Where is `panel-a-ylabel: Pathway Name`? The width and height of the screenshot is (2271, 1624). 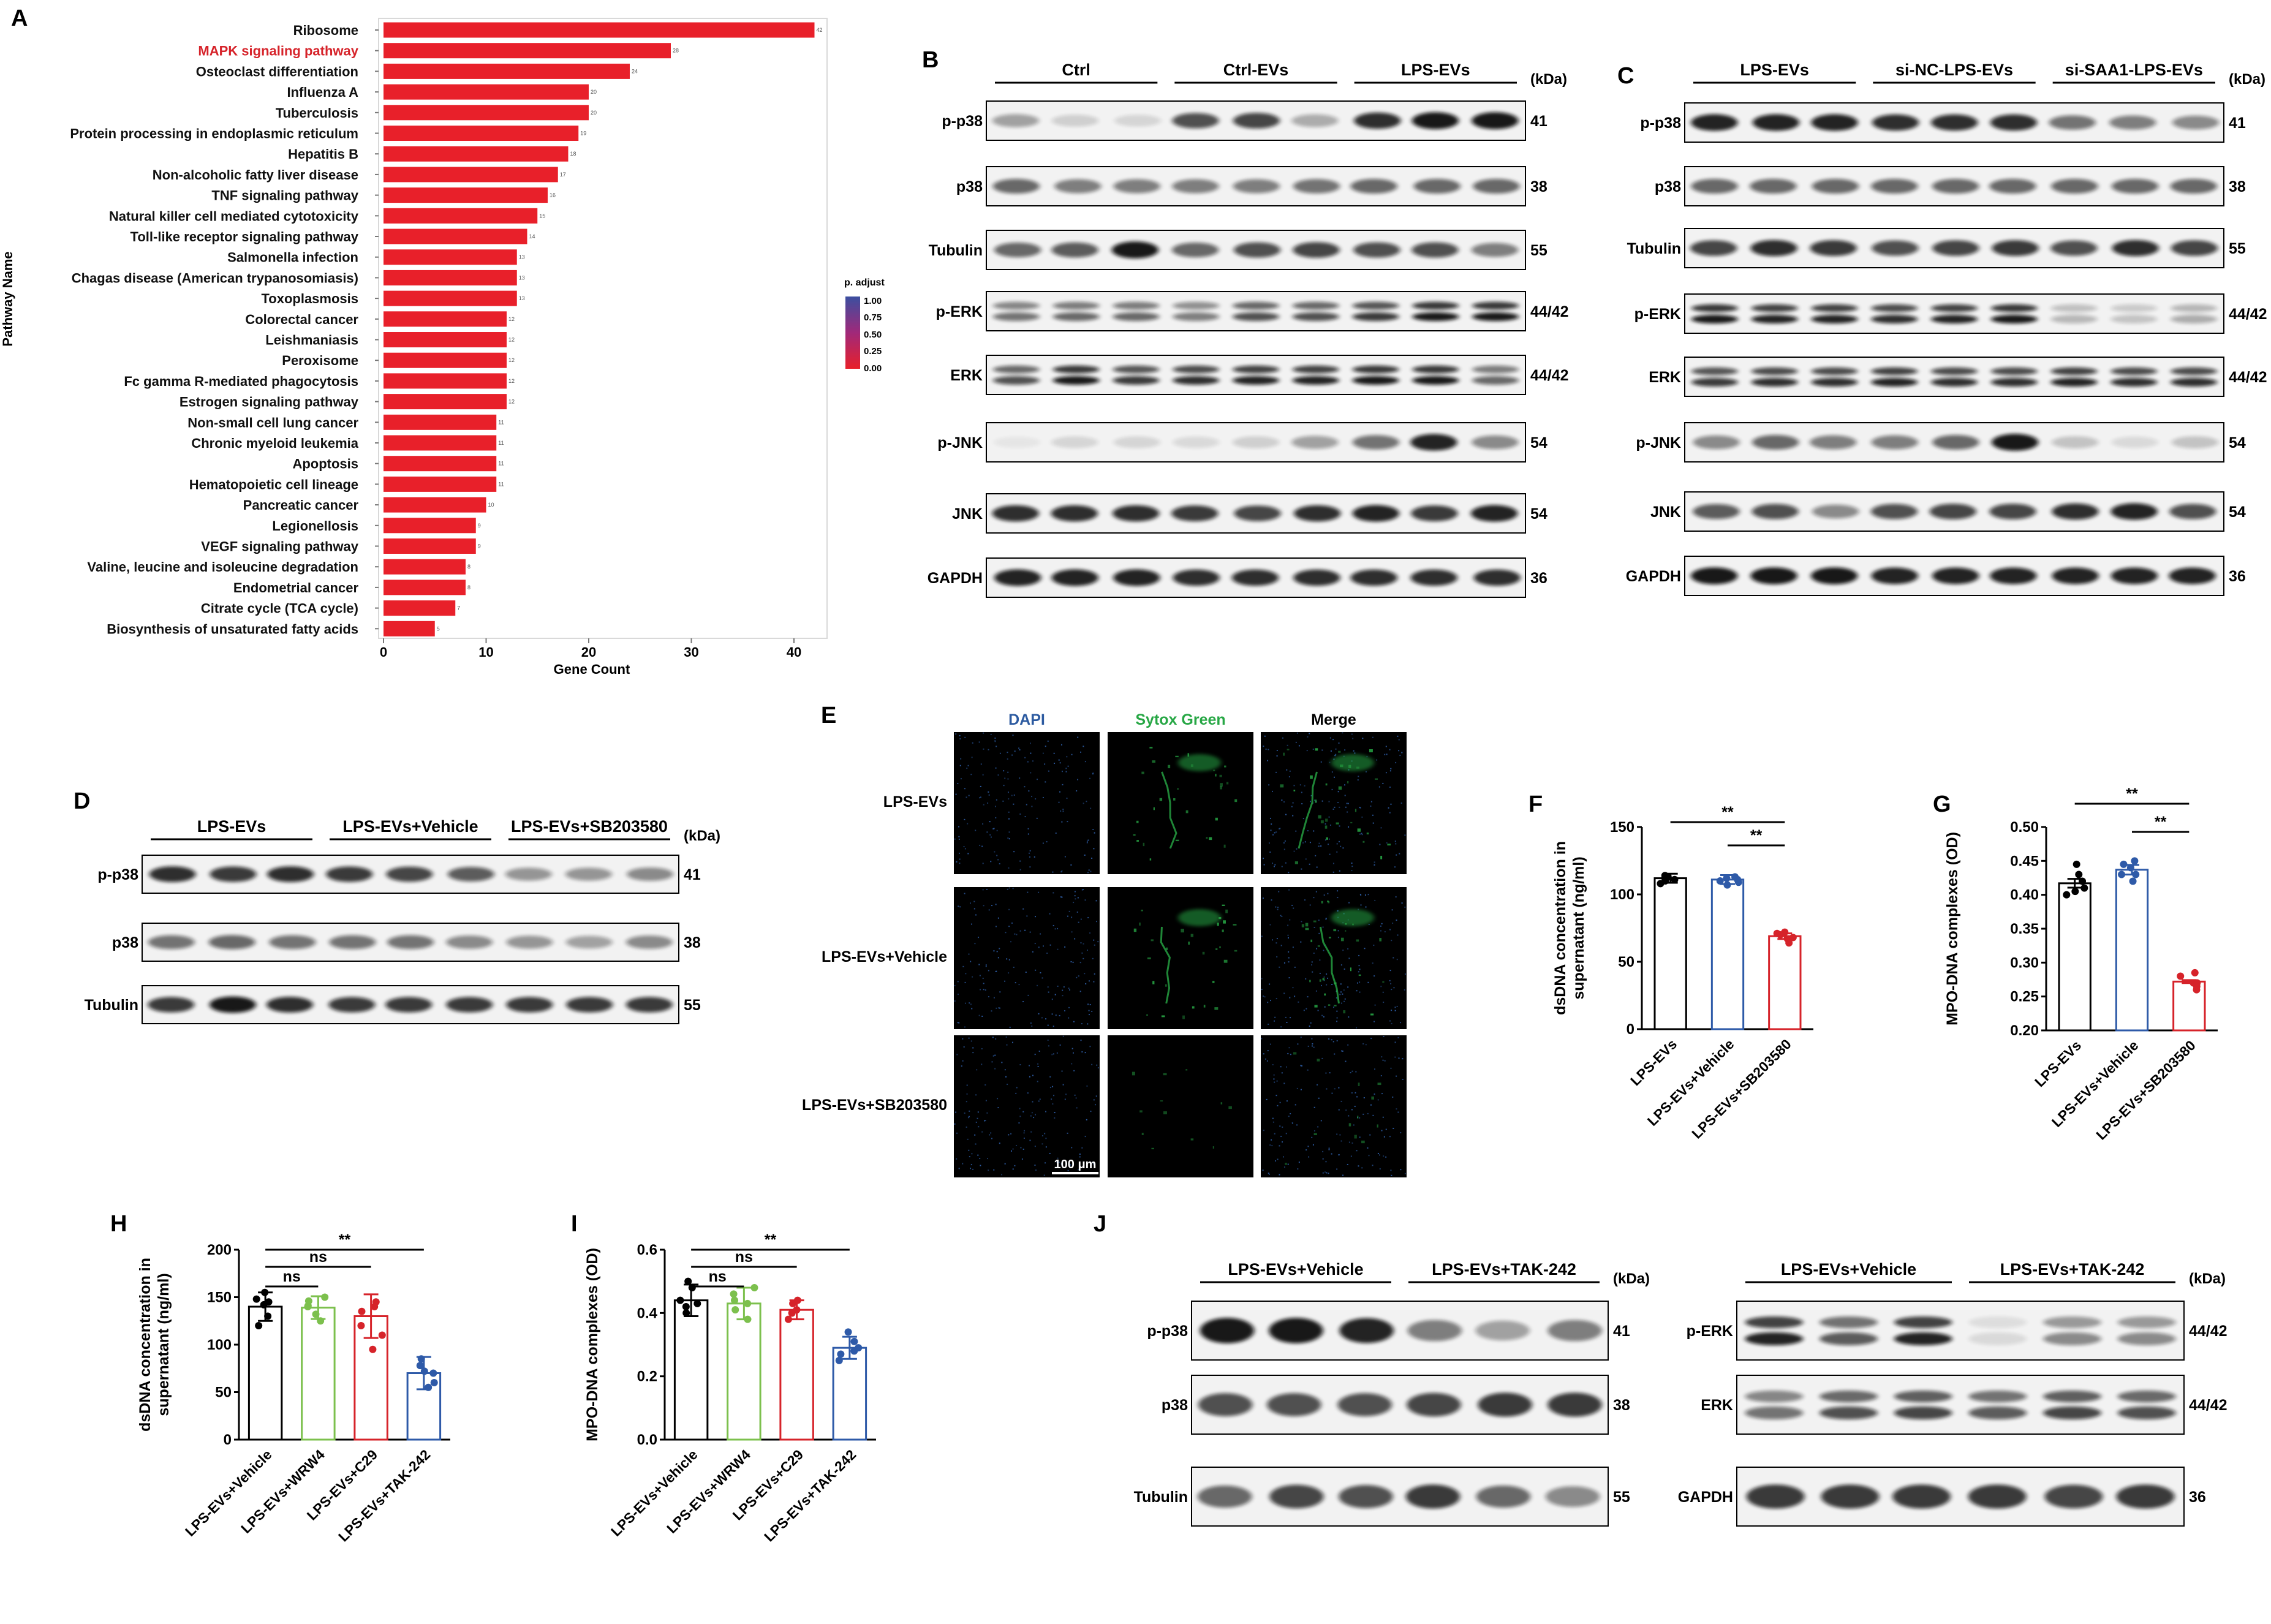 panel-a-ylabel: Pathway Name is located at coordinates (7, 298).